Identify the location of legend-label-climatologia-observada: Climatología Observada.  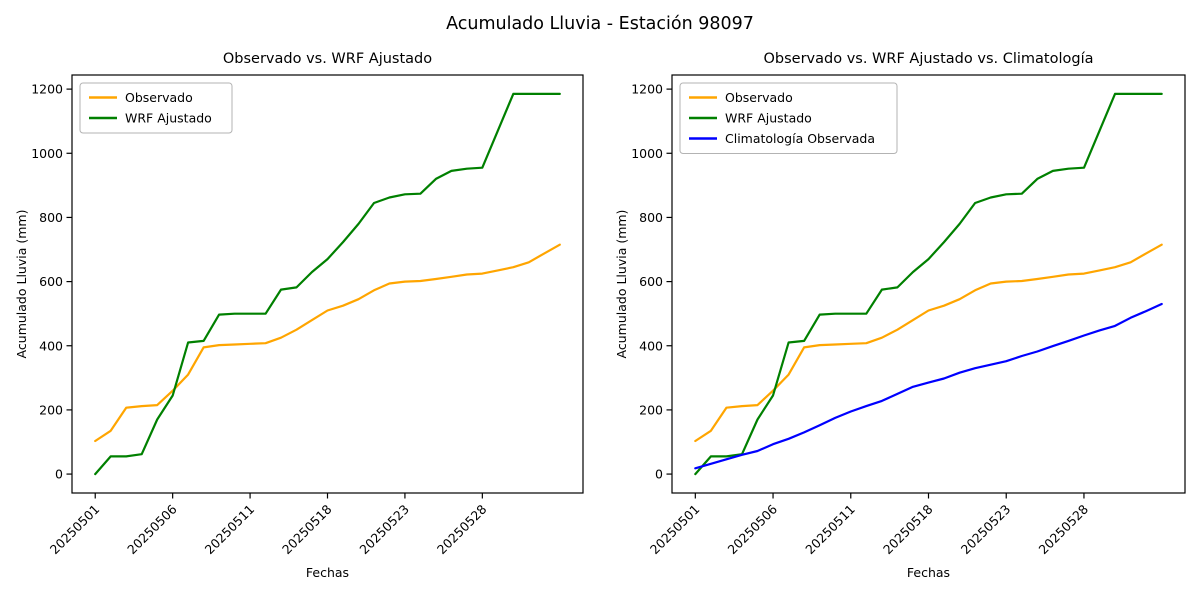
(800, 138).